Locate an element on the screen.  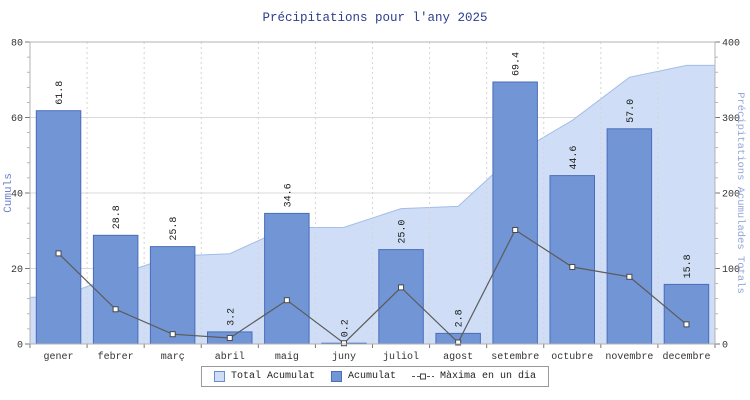
chart-legend: Total Acumulat Acumulat Màxima en un dia is located at coordinates (375, 376).